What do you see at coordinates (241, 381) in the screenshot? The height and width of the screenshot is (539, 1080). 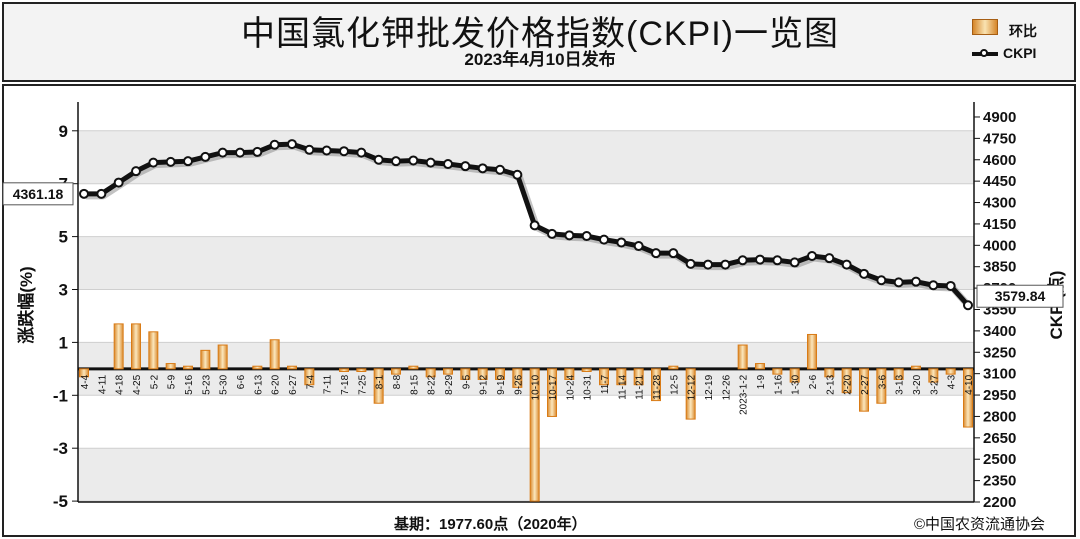 I see `category-label: 6-6` at bounding box center [241, 381].